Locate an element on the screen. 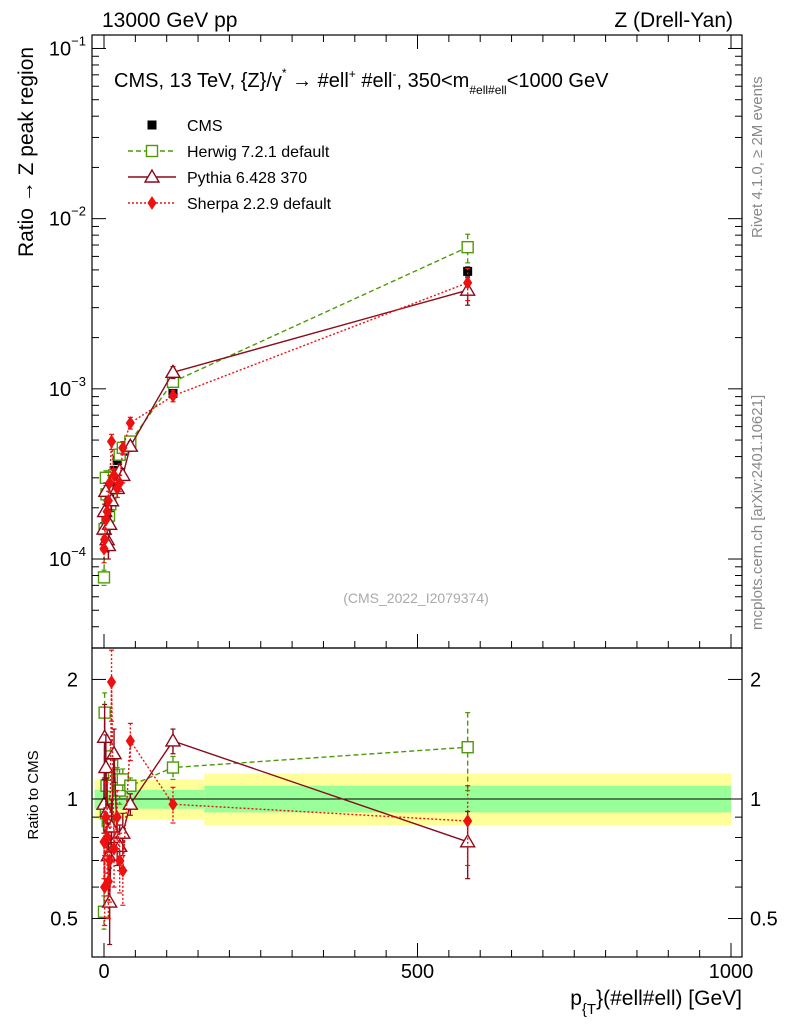 The image size is (786, 1024). ylabel-bottom: Ratio to CMS is located at coordinates (33, 794).